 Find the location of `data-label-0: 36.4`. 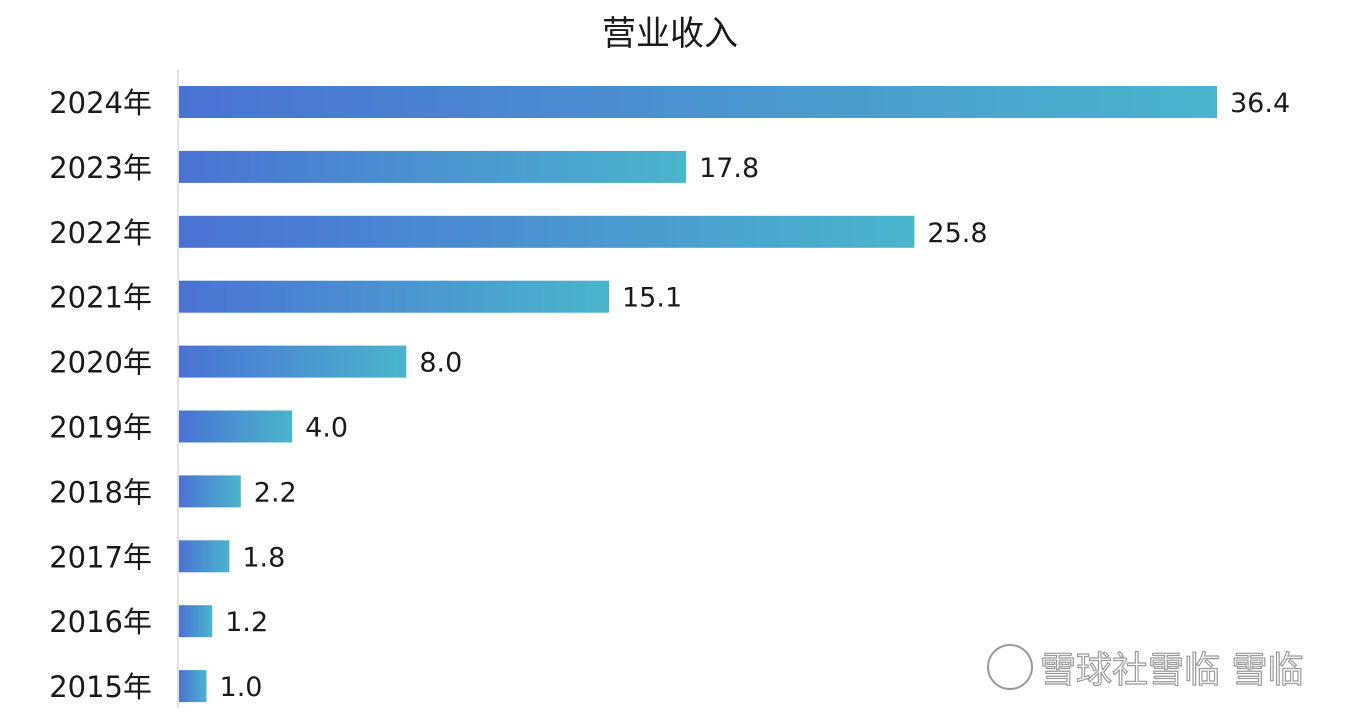

data-label-0: 36.4 is located at coordinates (1260, 103).